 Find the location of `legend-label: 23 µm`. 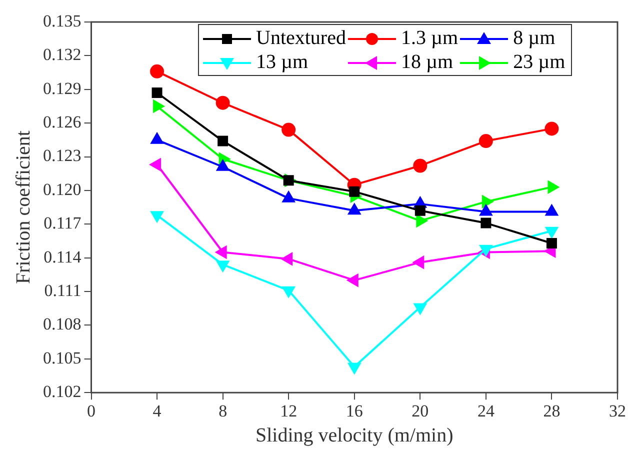

legend-label: 23 µm is located at coordinates (539, 62).